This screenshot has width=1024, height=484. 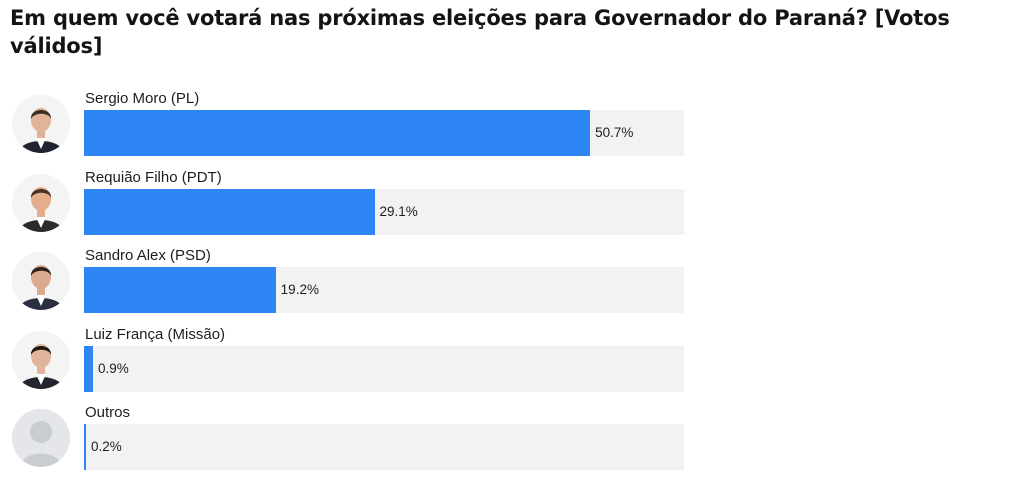 I want to click on bar-track: 29.1%, so click(x=384, y=211).